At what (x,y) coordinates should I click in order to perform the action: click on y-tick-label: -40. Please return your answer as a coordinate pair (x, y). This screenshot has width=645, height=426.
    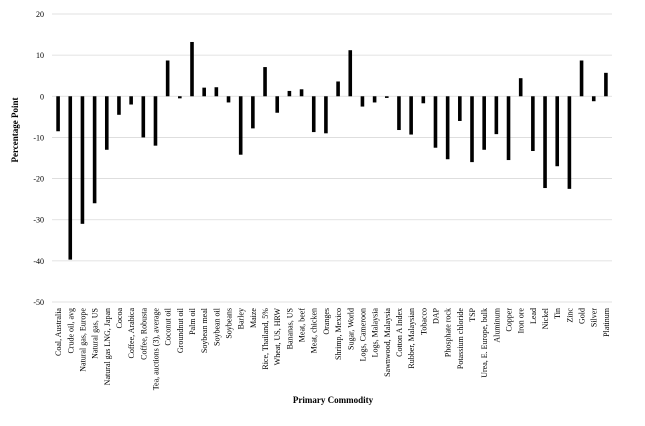
    Looking at the image, I should click on (38, 261).